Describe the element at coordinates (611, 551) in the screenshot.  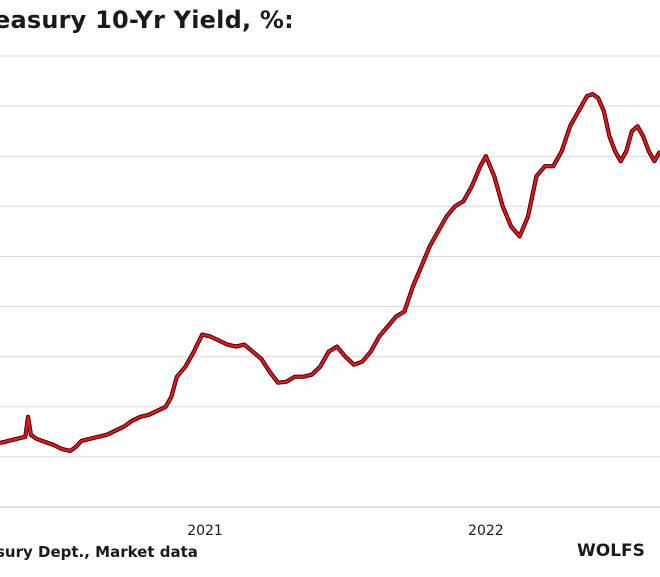
I see `brand-label: WOLFS` at that location.